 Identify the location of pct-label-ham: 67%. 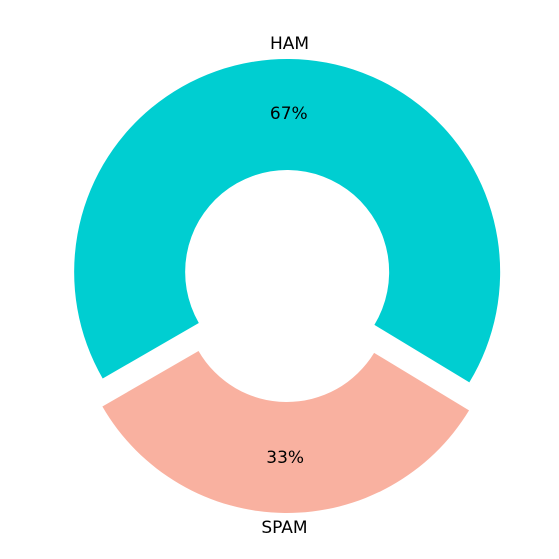
(289, 114).